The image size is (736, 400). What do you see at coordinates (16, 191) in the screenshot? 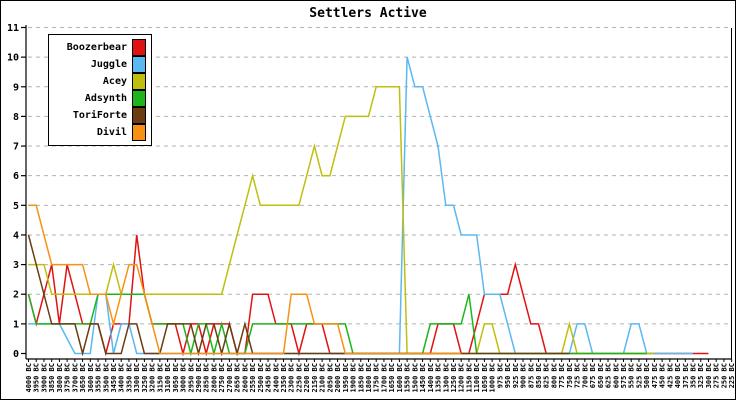
I see `y-axis-labels: 0 1 2 3 4 5 6 7 8 9 10 11` at bounding box center [16, 191].